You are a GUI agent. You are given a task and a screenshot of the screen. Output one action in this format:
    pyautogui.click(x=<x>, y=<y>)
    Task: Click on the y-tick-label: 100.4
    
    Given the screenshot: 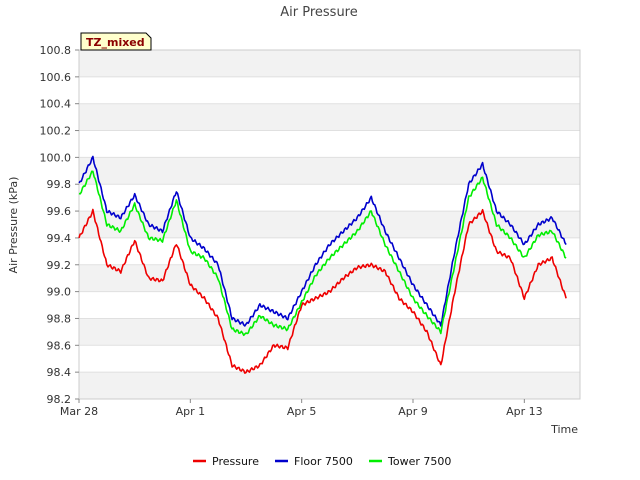 What is the action you would take?
    pyautogui.click(x=56, y=104)
    